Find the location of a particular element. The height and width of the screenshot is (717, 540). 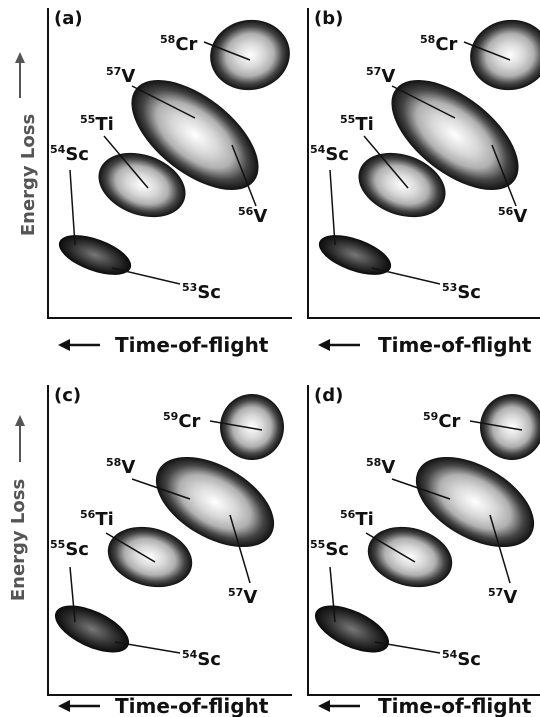

panel-label: (b) is located at coordinates (328, 18).